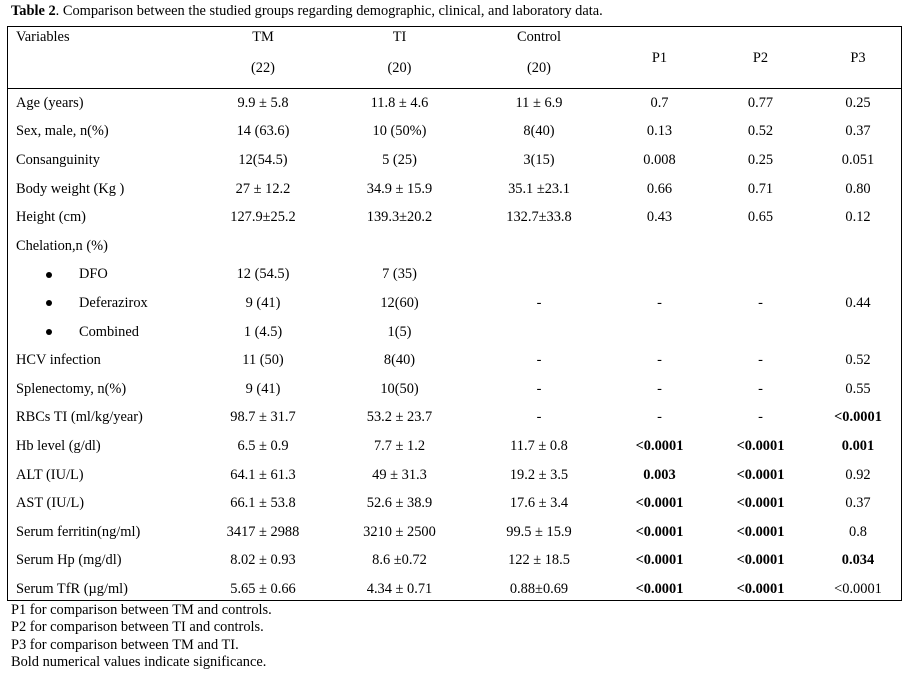 This screenshot has width=910, height=676. I want to click on cell-tm: 127.9±25.2, so click(263, 217).